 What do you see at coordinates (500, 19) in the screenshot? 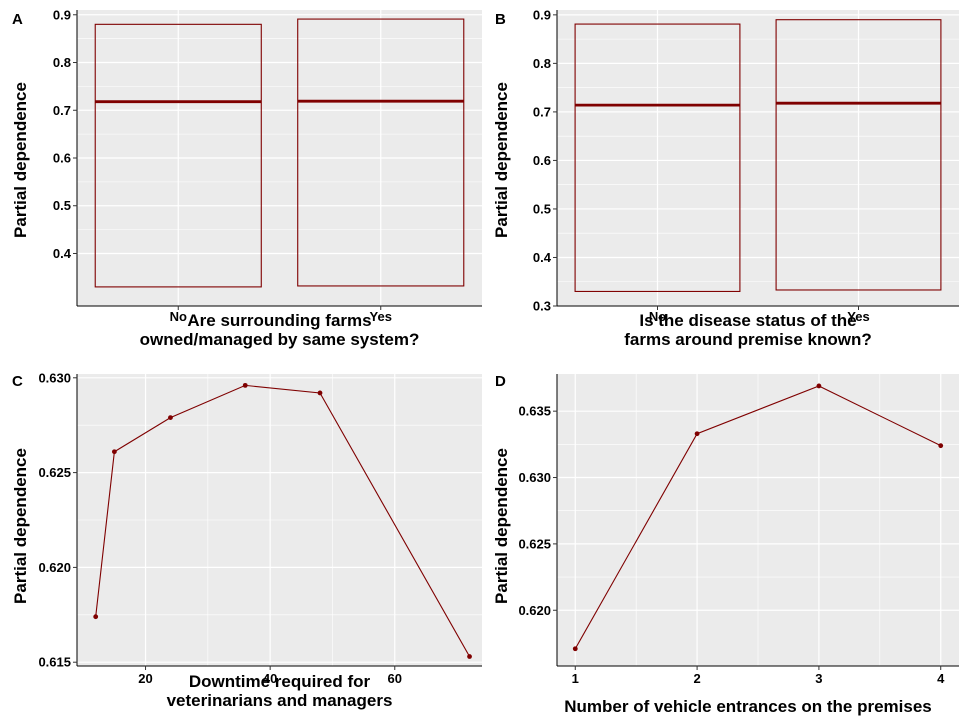
I see `panel-b-letter: B` at bounding box center [500, 19].